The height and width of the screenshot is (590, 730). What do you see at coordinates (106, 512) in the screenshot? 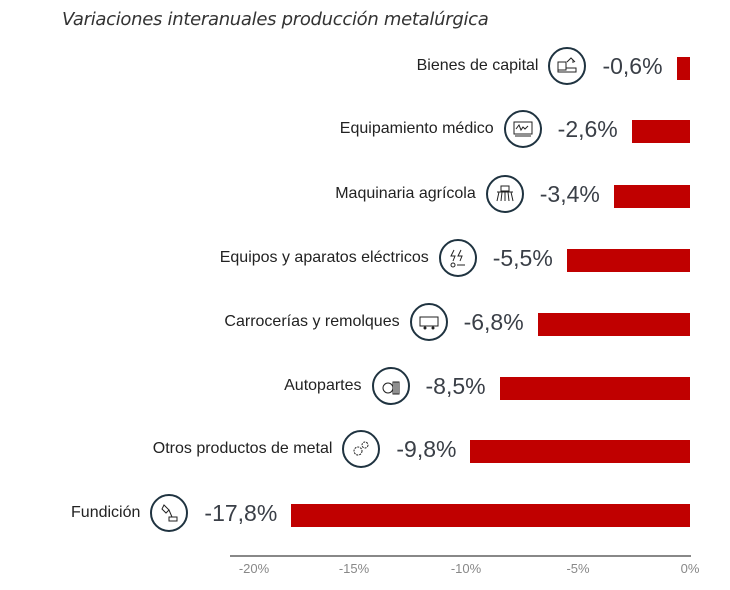
I see `category-label: Fundición` at bounding box center [106, 512].